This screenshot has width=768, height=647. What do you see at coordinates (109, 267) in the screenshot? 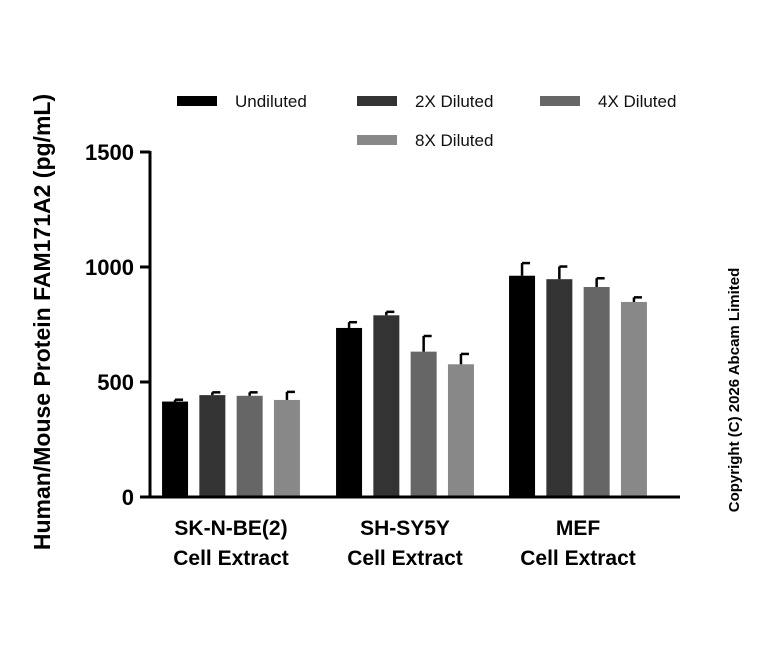
I see `y-tick-label: 1000` at bounding box center [109, 267].